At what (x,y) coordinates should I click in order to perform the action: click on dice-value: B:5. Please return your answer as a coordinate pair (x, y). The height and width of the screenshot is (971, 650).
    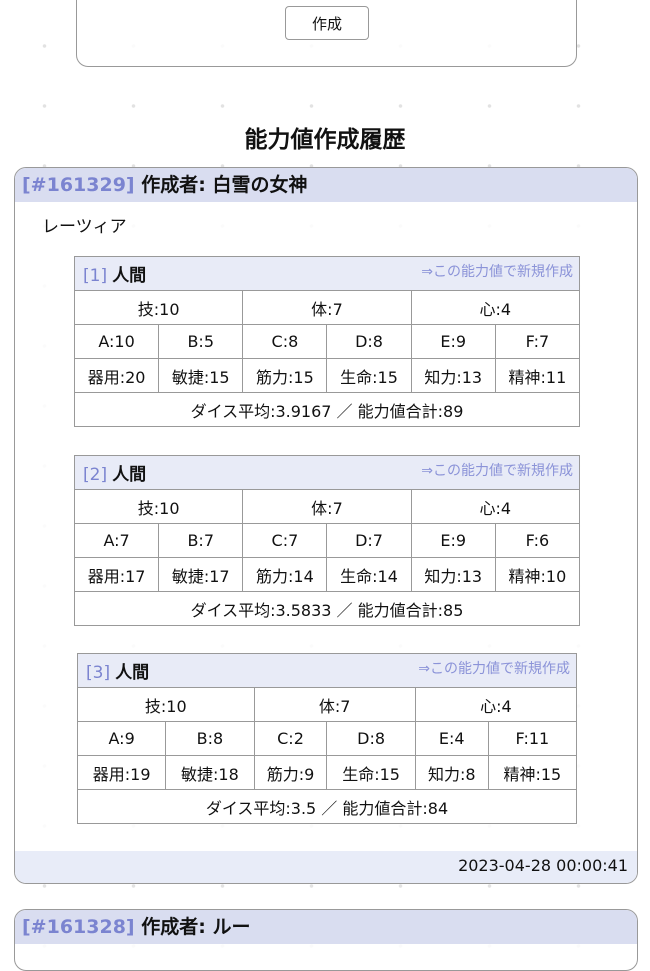
    Looking at the image, I should click on (201, 341).